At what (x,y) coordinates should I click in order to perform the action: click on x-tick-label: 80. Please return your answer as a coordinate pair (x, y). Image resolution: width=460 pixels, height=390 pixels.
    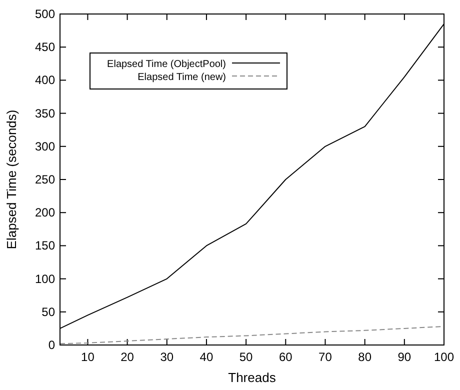
    Looking at the image, I should click on (365, 357).